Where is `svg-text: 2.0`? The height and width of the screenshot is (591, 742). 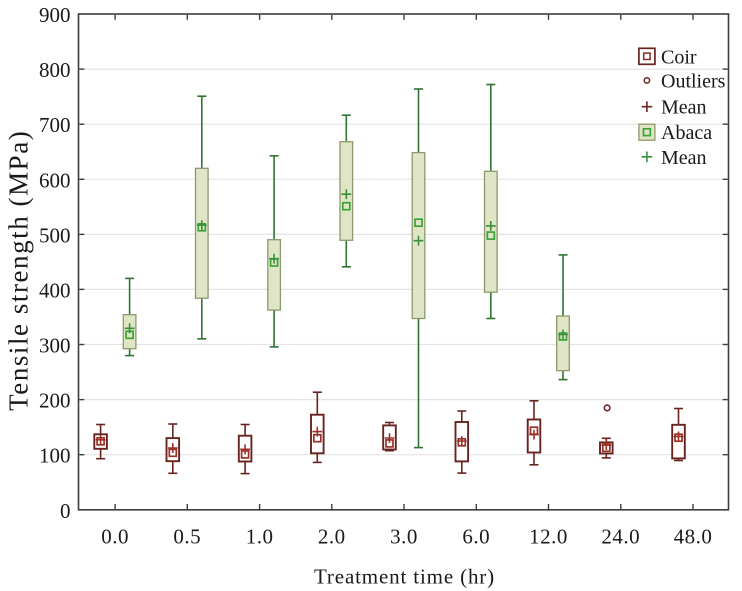
svg-text: 2.0 is located at coordinates (332, 536).